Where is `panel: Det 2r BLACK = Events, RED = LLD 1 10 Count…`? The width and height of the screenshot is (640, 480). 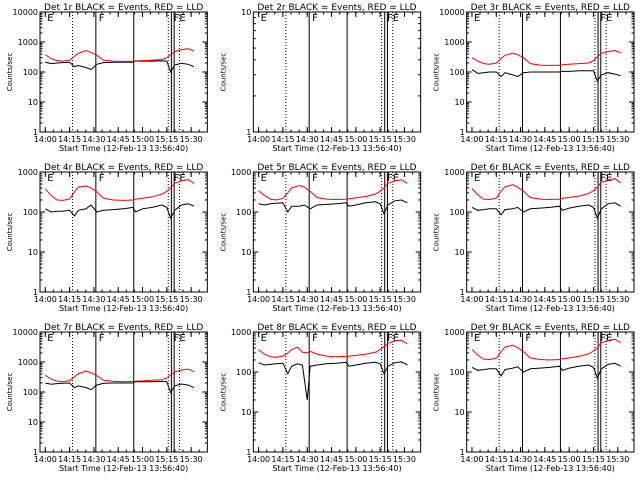 panel: Det 2r BLACK = Events, RED = LLD 1 10 Count… is located at coordinates (320, 78).